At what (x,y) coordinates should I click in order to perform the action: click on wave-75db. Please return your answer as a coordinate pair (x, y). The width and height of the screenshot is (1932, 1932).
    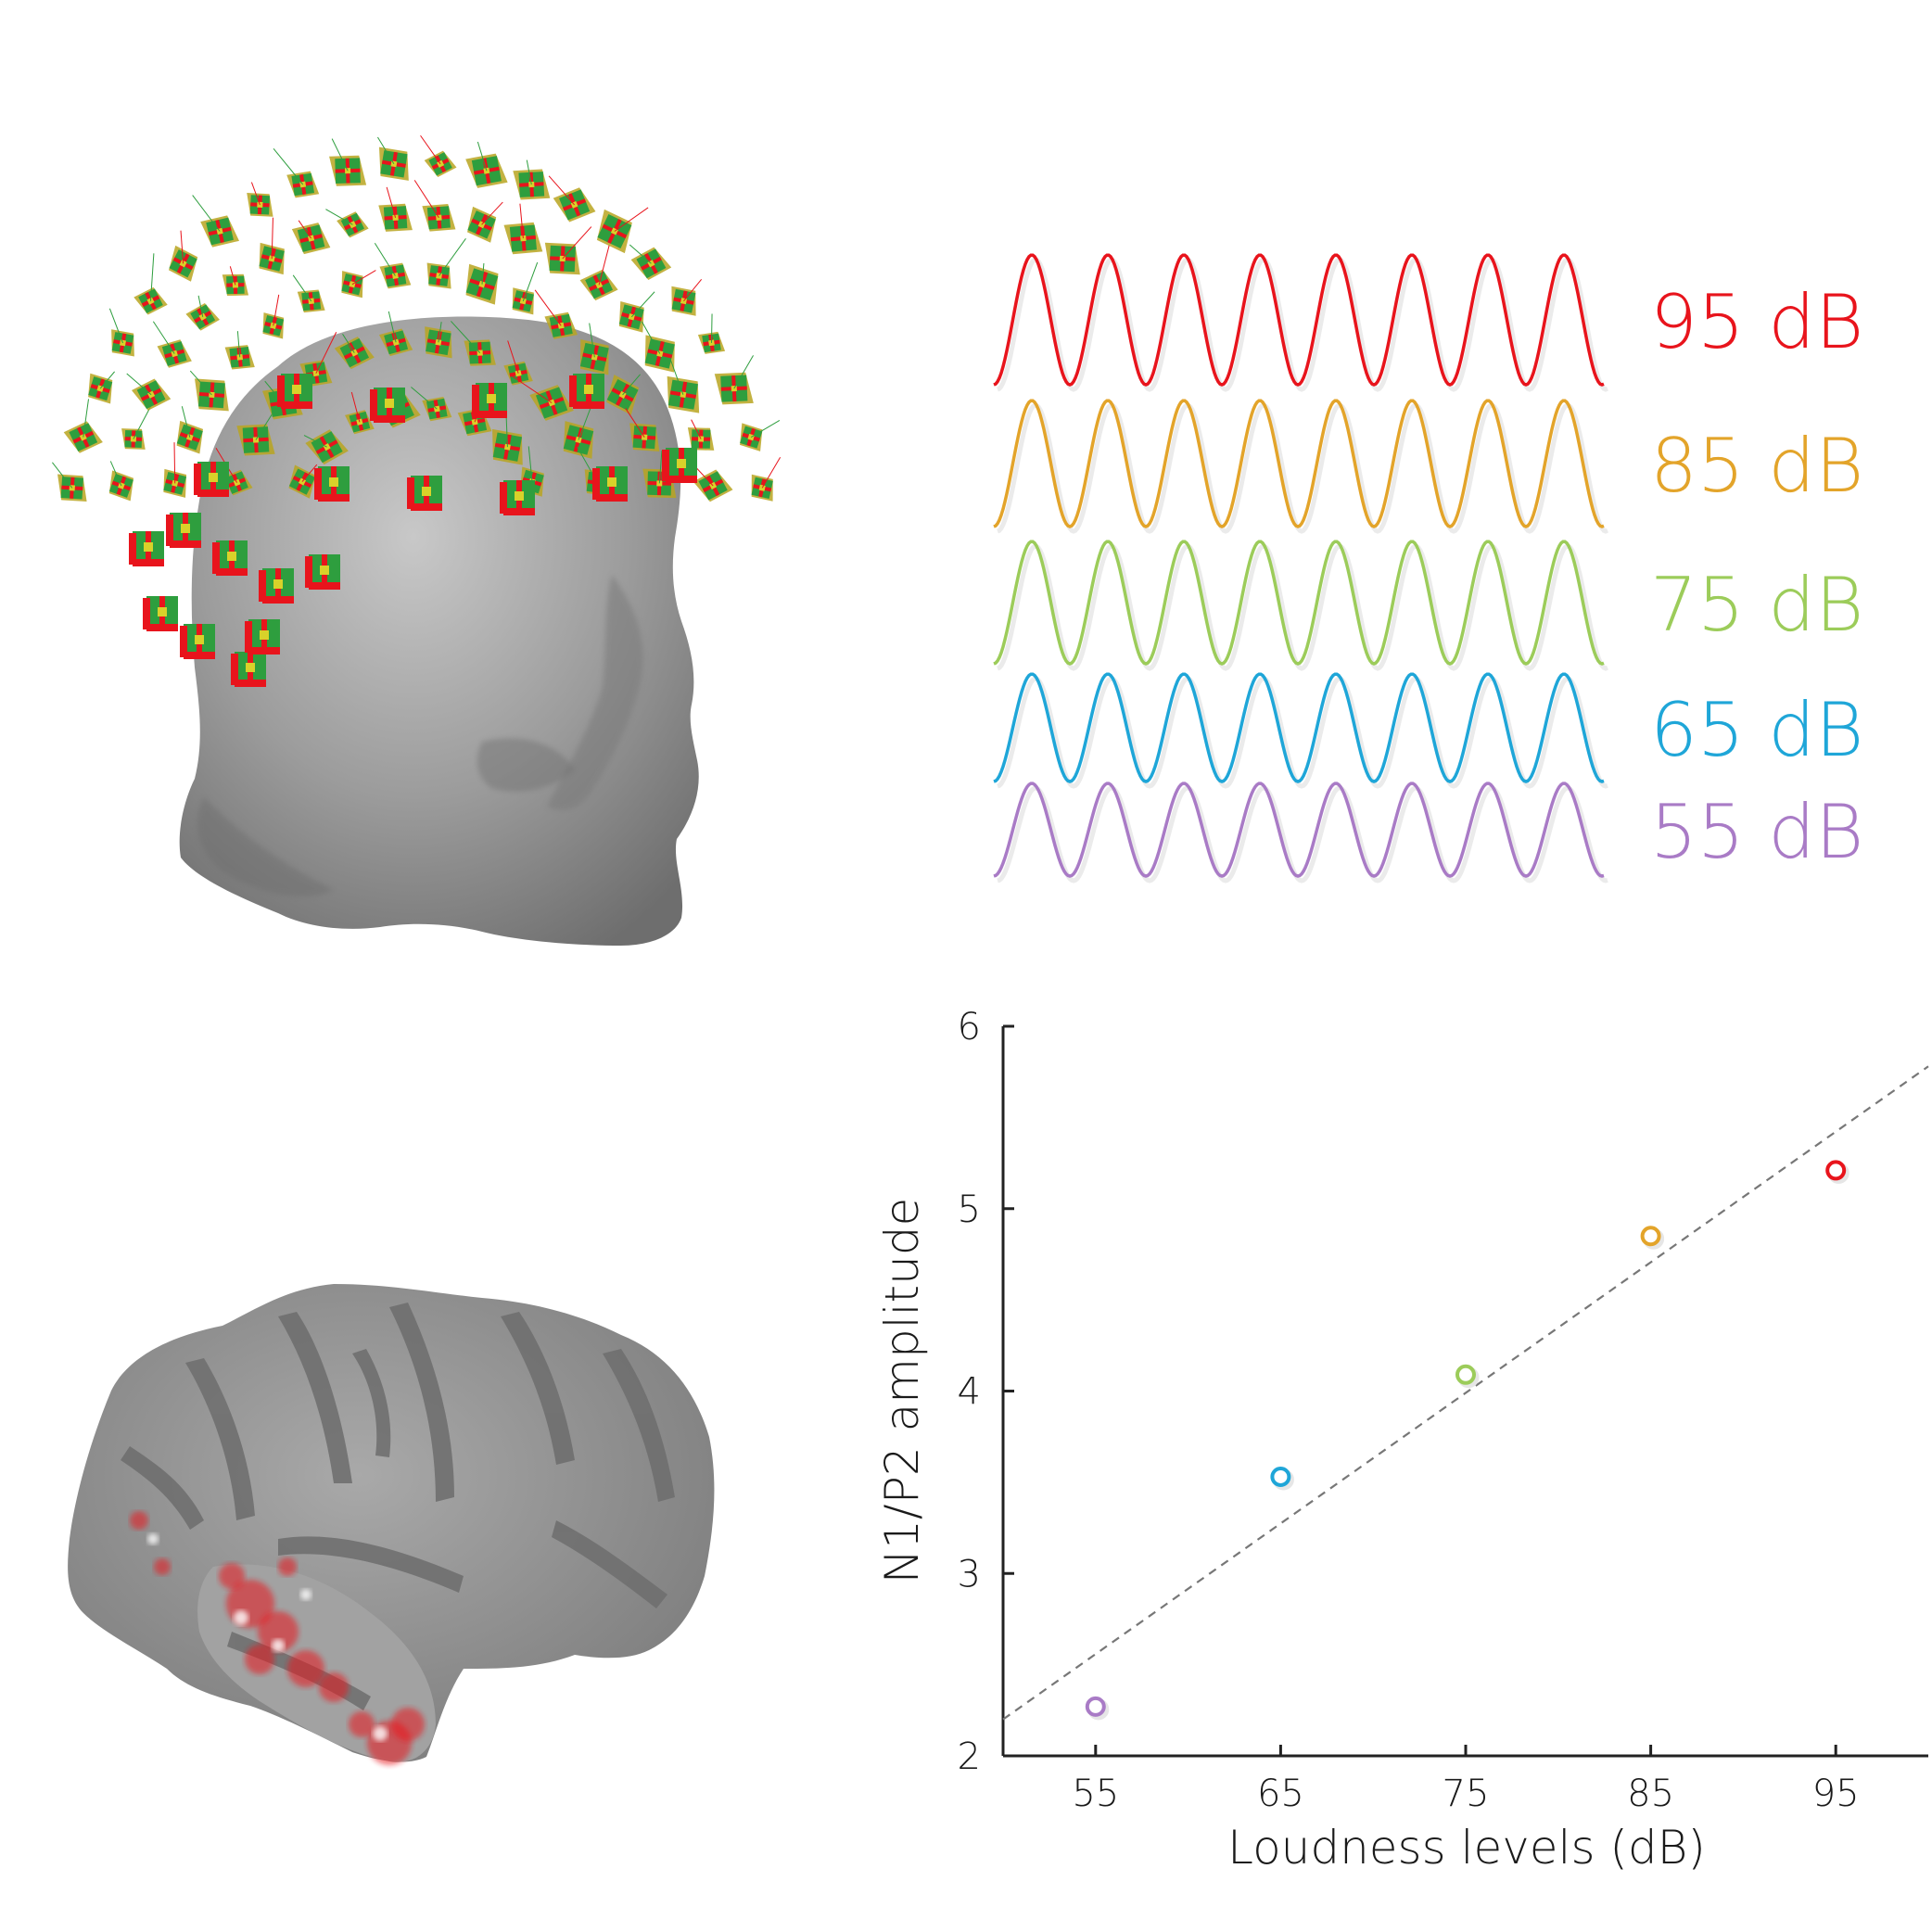
    Looking at the image, I should click on (1299, 603).